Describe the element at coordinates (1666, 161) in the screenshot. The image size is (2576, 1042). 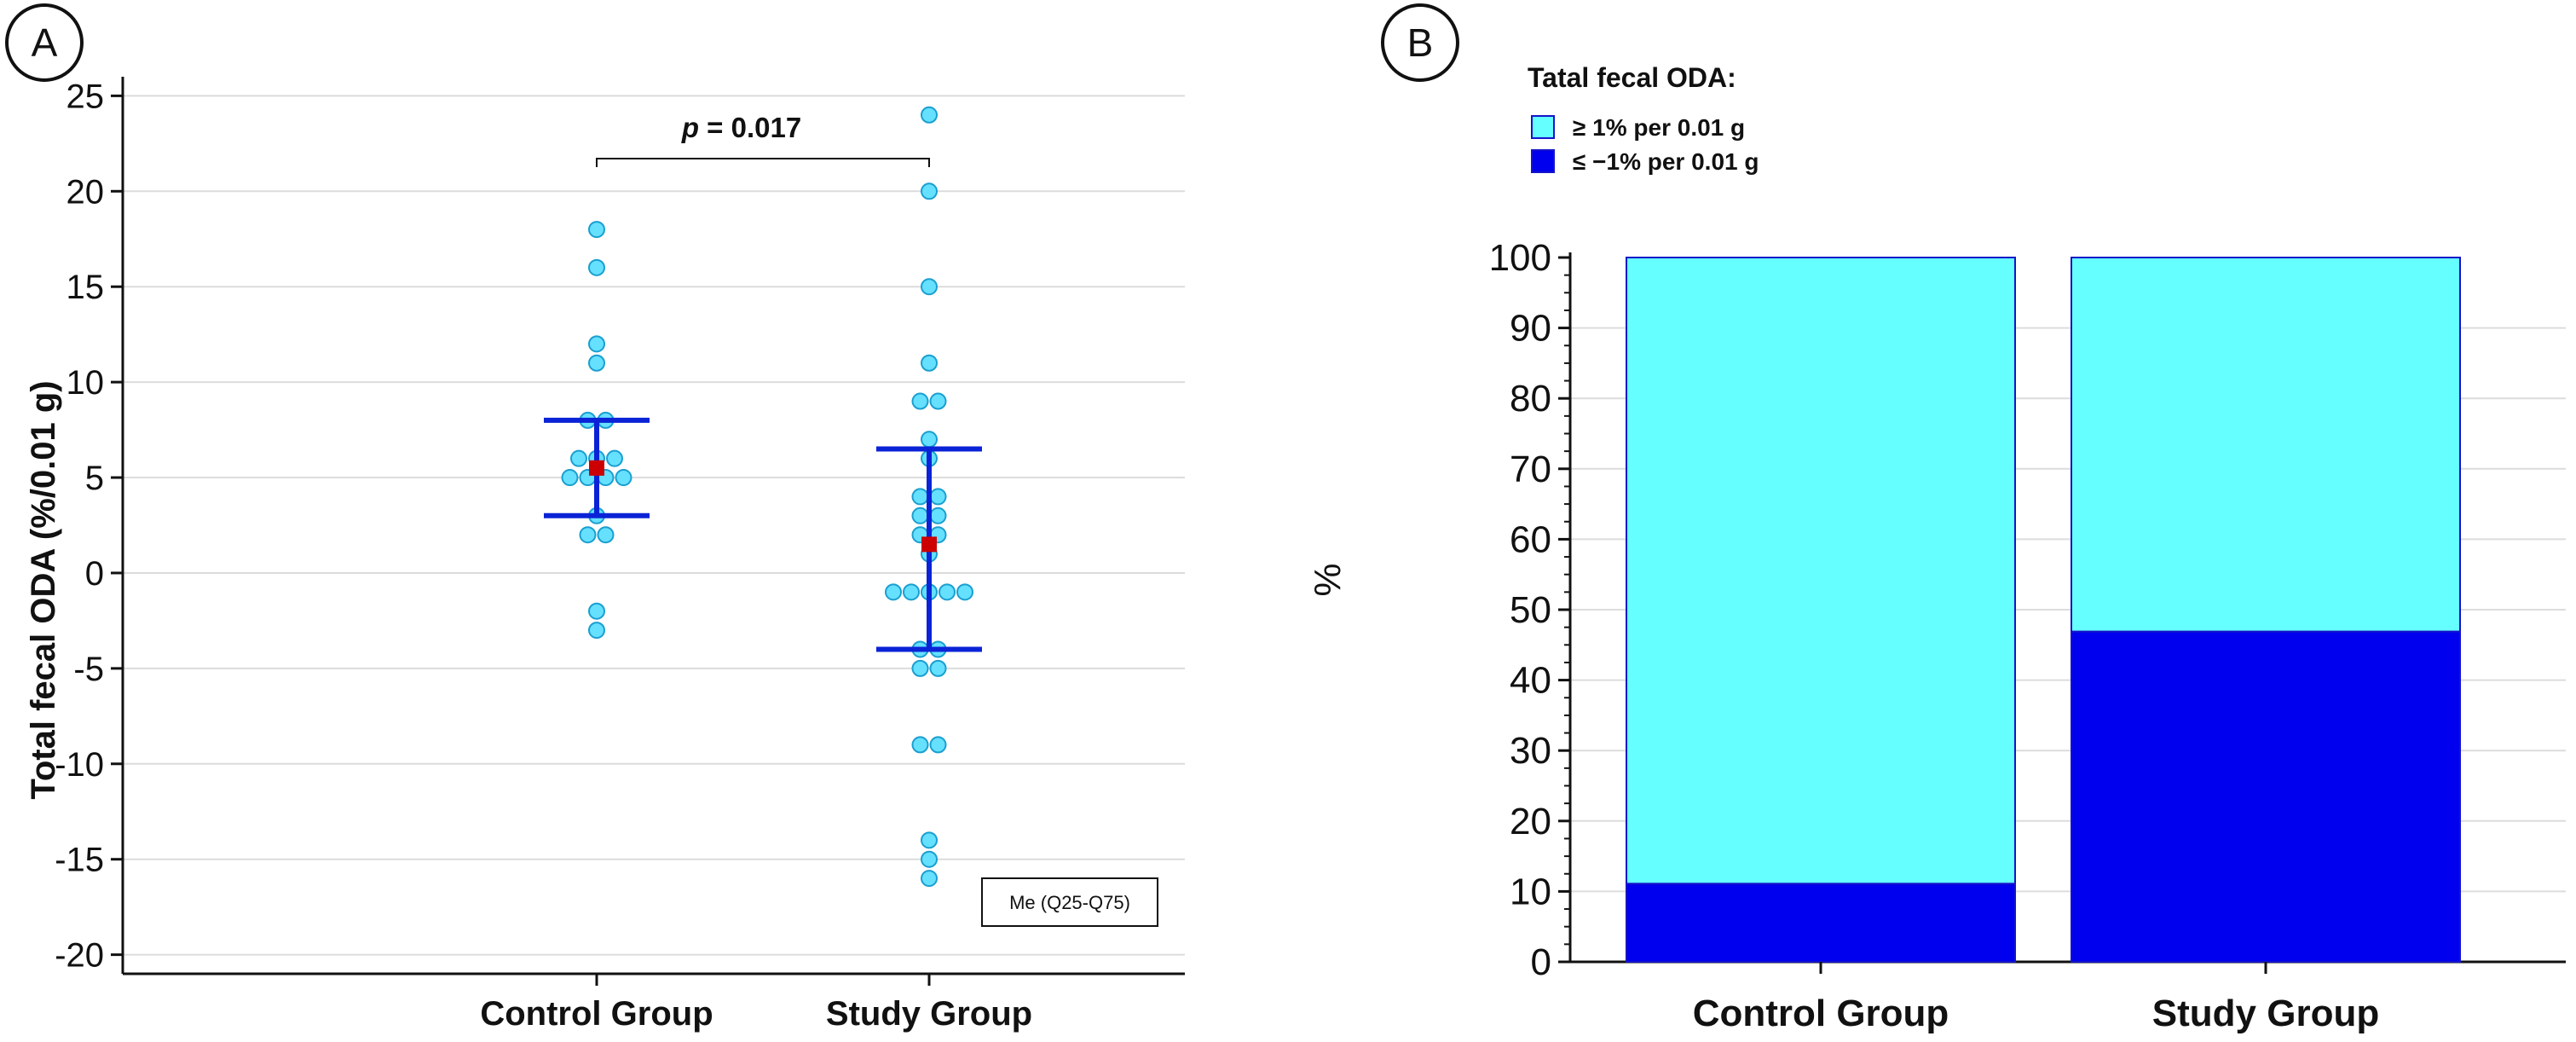
I see `legend-entry-low: ≤ −1% per 0.01 g` at that location.